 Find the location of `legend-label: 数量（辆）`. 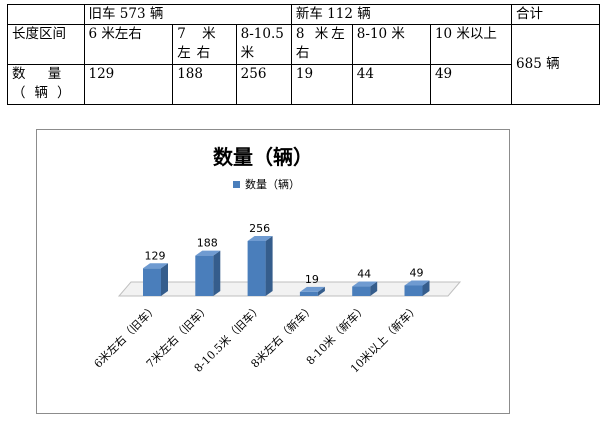

legend-label: 数量（辆） is located at coordinates (272, 184).